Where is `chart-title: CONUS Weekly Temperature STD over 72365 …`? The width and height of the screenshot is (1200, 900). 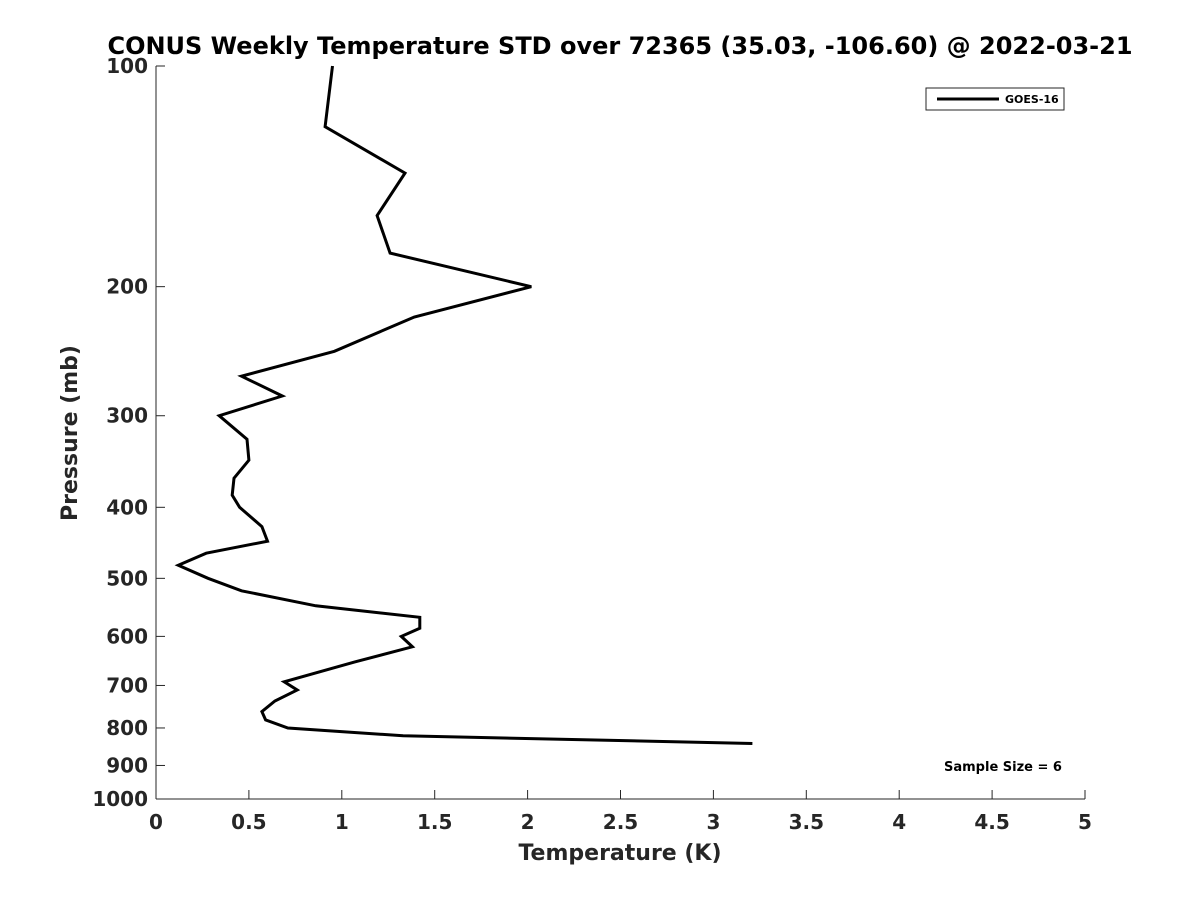
chart-title: CONUS Weekly Temperature STD over 72365 … is located at coordinates (619, 46).